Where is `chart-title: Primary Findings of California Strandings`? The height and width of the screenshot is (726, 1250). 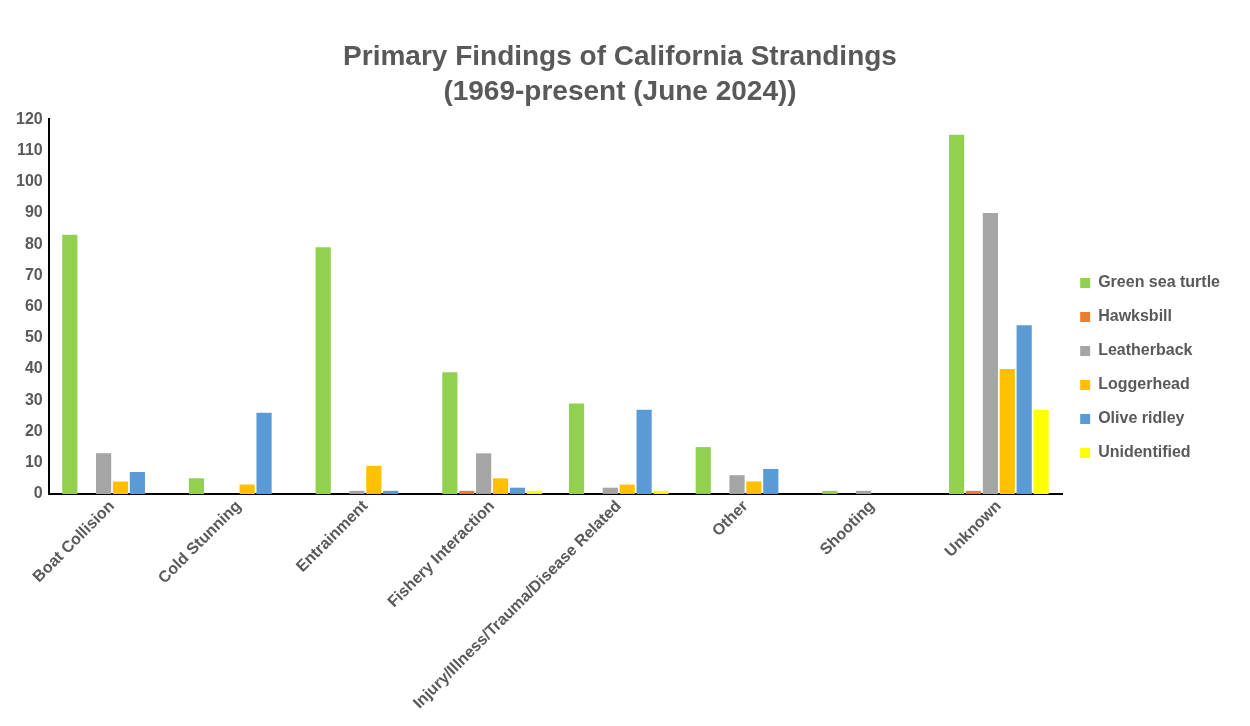 chart-title: Primary Findings of California Strandings is located at coordinates (620, 55).